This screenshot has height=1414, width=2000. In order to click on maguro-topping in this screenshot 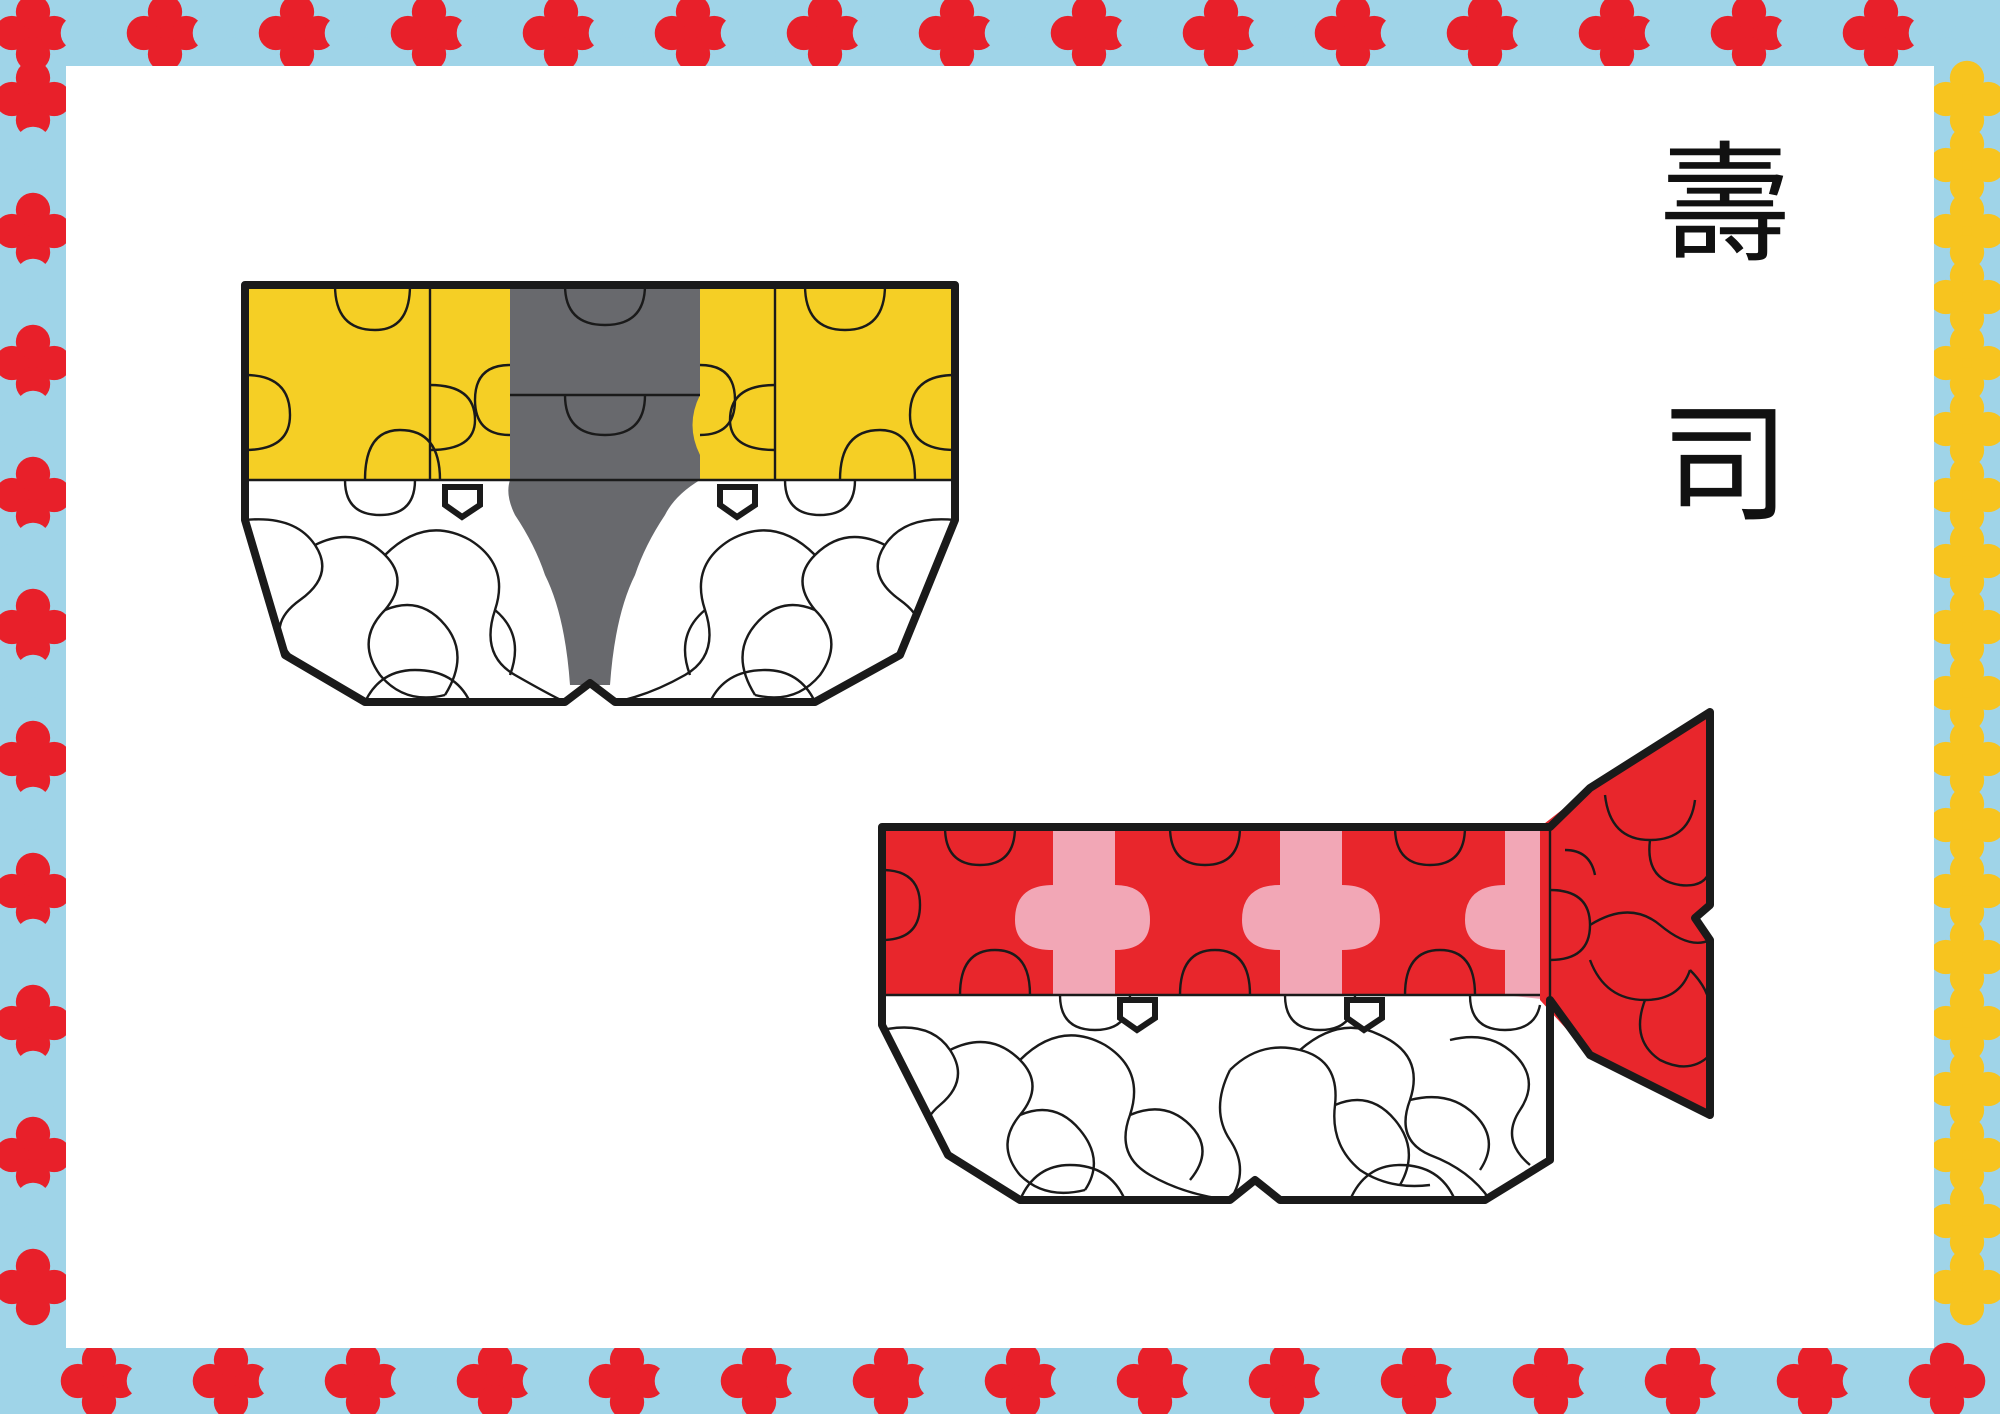, I will do `click(1216, 924)`.